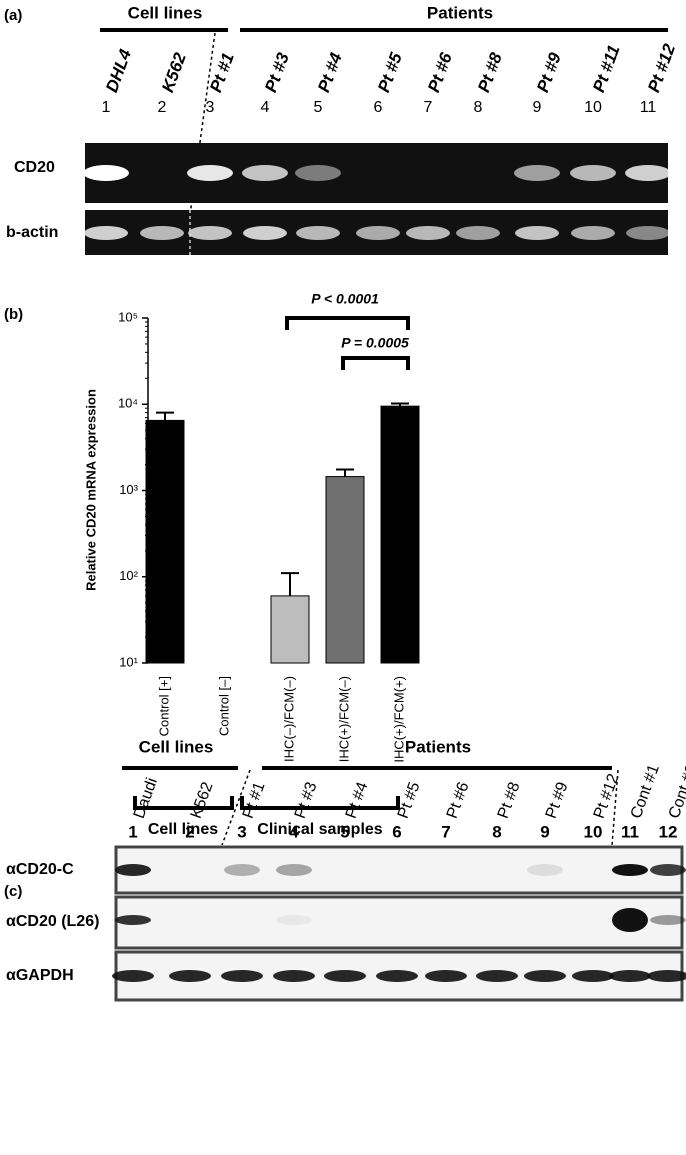  I want to click on panel-label: (c), so click(13, 891).